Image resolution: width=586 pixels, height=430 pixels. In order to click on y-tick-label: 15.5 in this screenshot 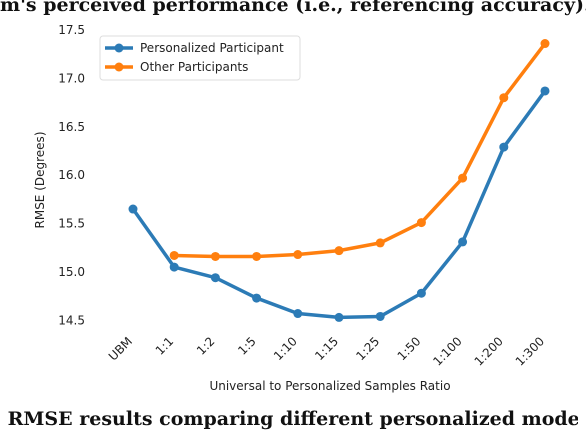, I will do `click(71, 224)`.